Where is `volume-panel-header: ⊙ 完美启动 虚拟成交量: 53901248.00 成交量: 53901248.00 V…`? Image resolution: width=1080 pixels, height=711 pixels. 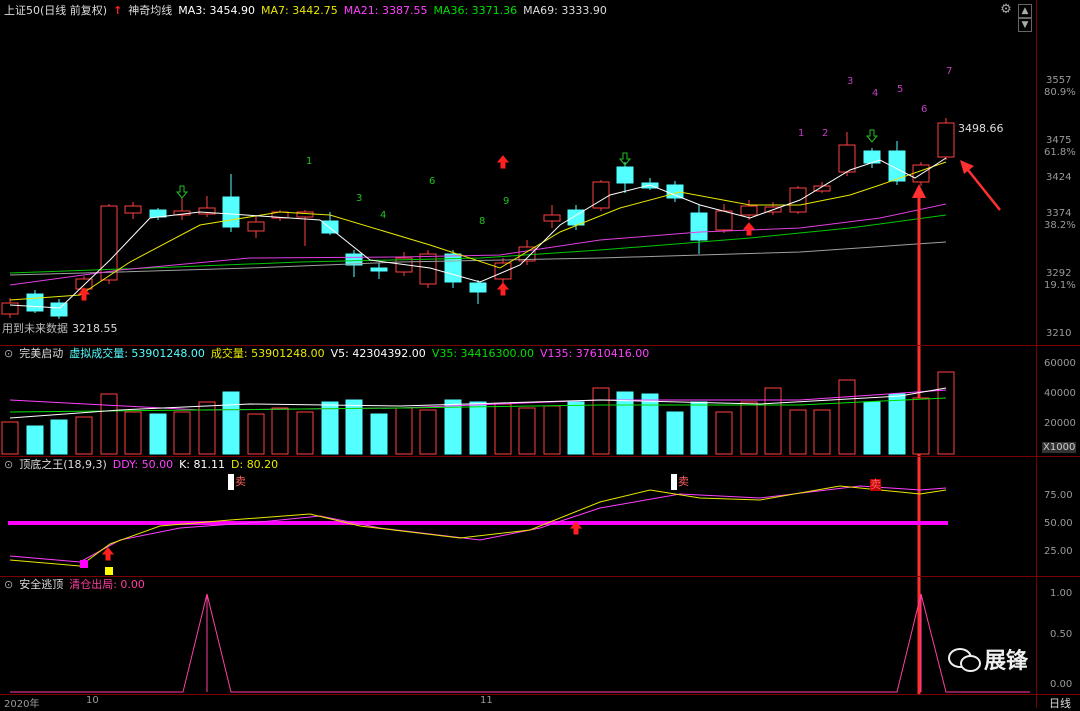
volume-panel-header: ⊙ 完美启动 虚拟成交量: 53901248.00 成交量: 53901248.00 V… is located at coordinates (329, 354).